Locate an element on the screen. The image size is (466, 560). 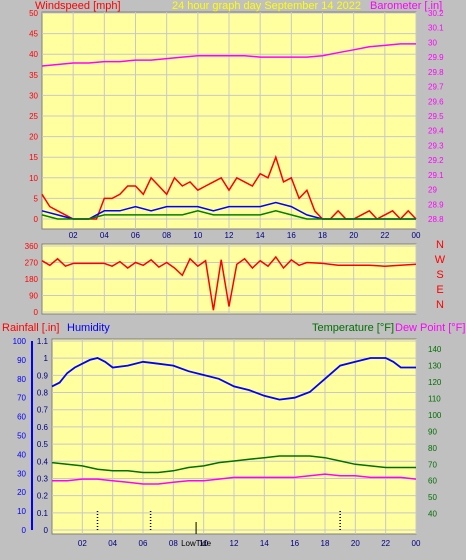
compass-label: S is located at coordinates (439, 275).